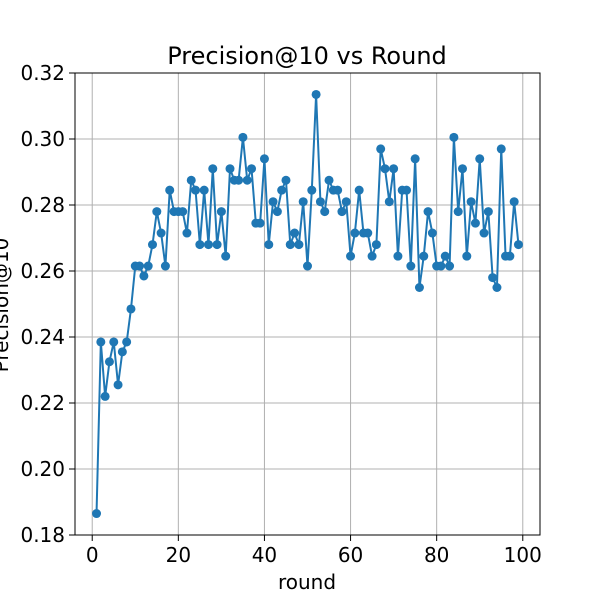 The width and height of the screenshot is (600, 600). What do you see at coordinates (92, 555) in the screenshot?
I see `x-tick-label: 0` at bounding box center [92, 555].